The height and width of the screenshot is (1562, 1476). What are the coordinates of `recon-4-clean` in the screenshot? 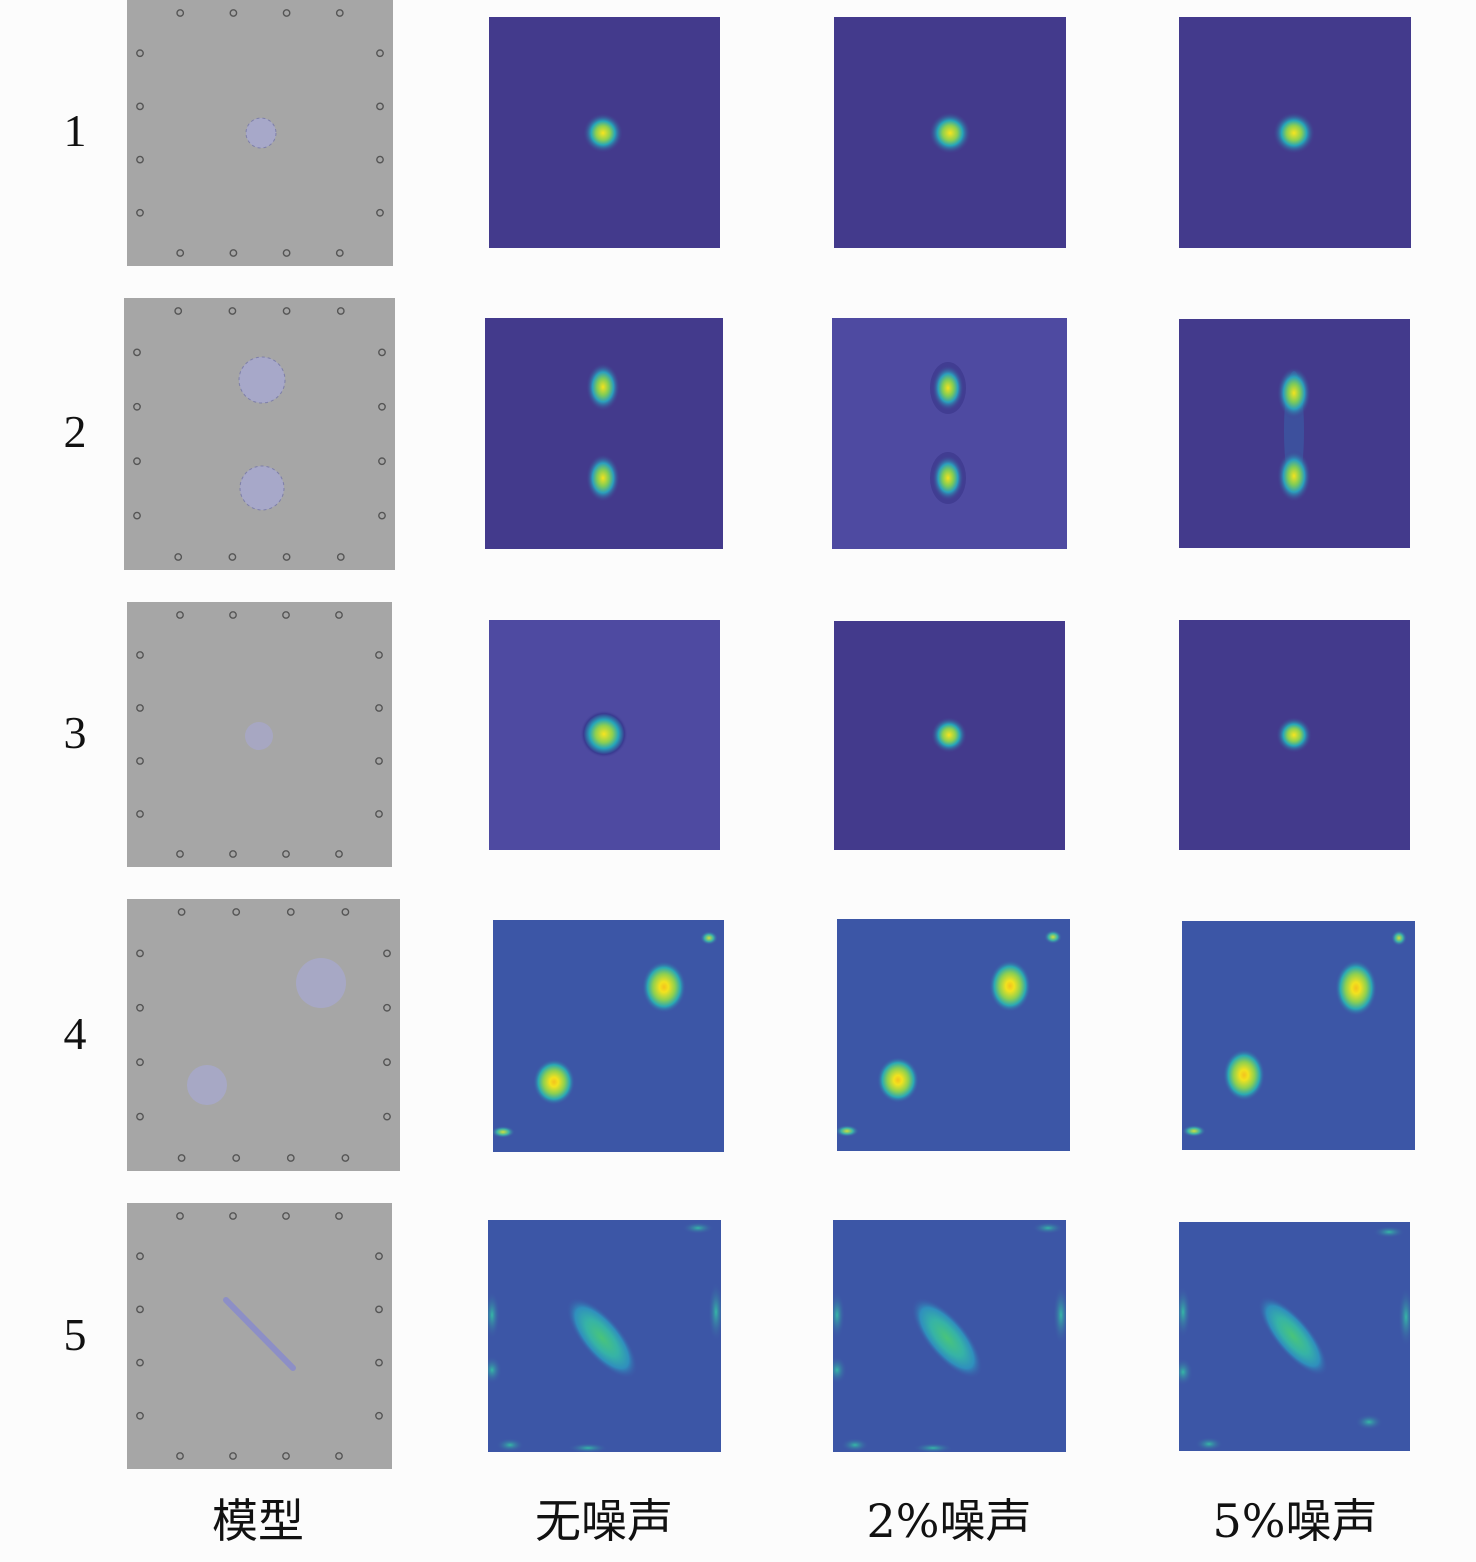 It's located at (608, 1036).